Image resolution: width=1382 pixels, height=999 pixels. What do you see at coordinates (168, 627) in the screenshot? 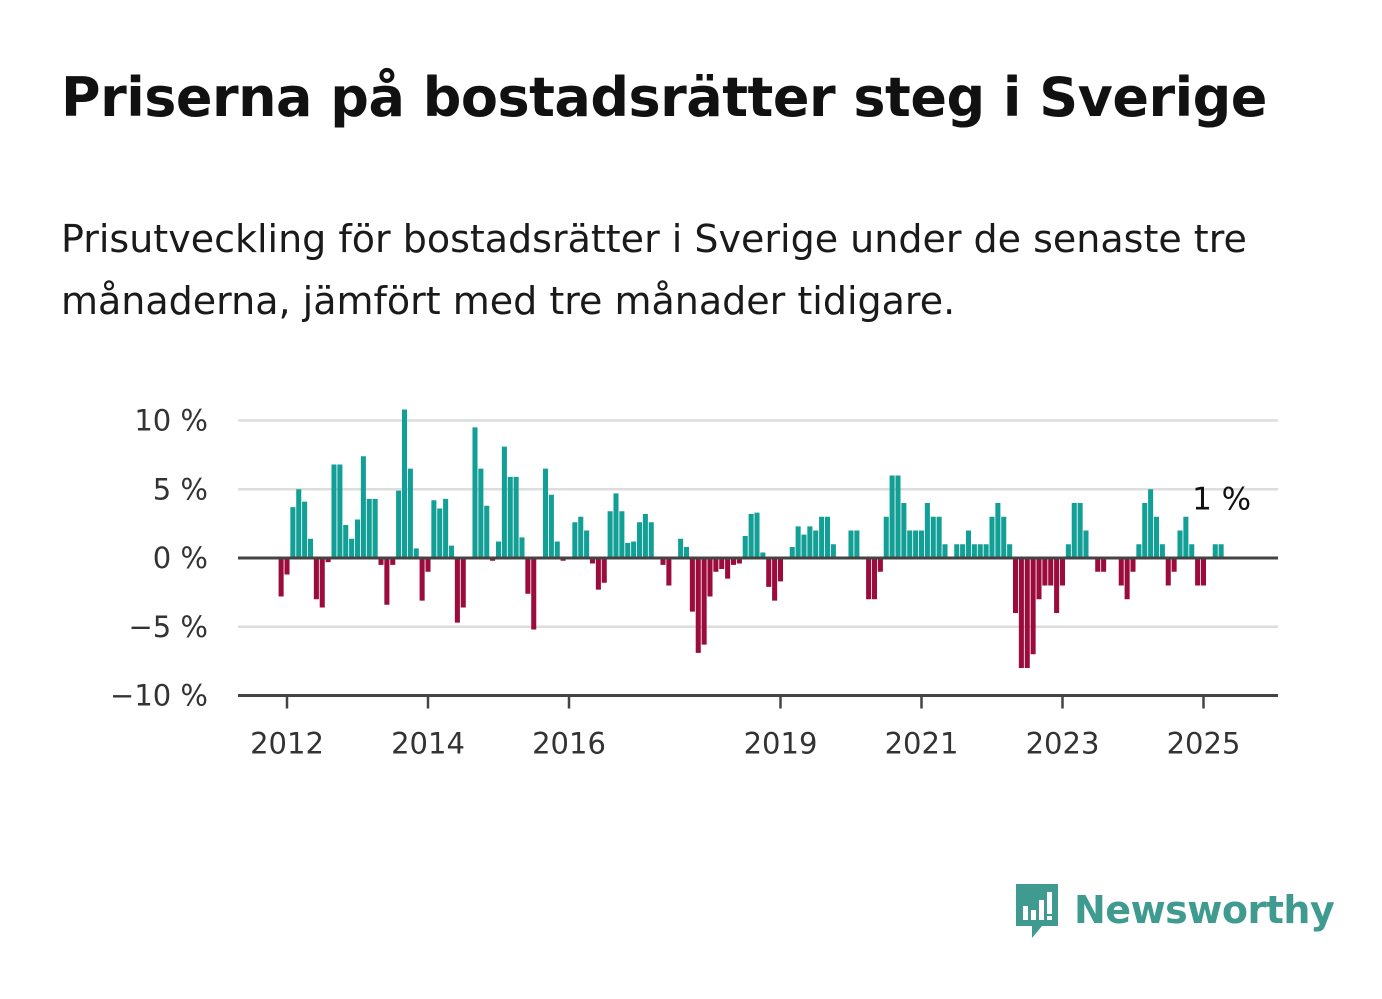
I see `y-tick-label: −5 %` at bounding box center [168, 627].